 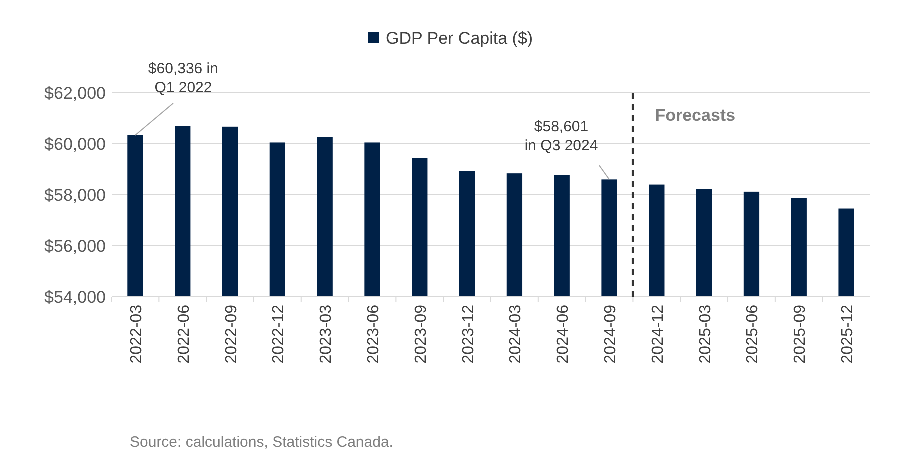 I want to click on ref-line-label: Forecasts, so click(x=695, y=115).